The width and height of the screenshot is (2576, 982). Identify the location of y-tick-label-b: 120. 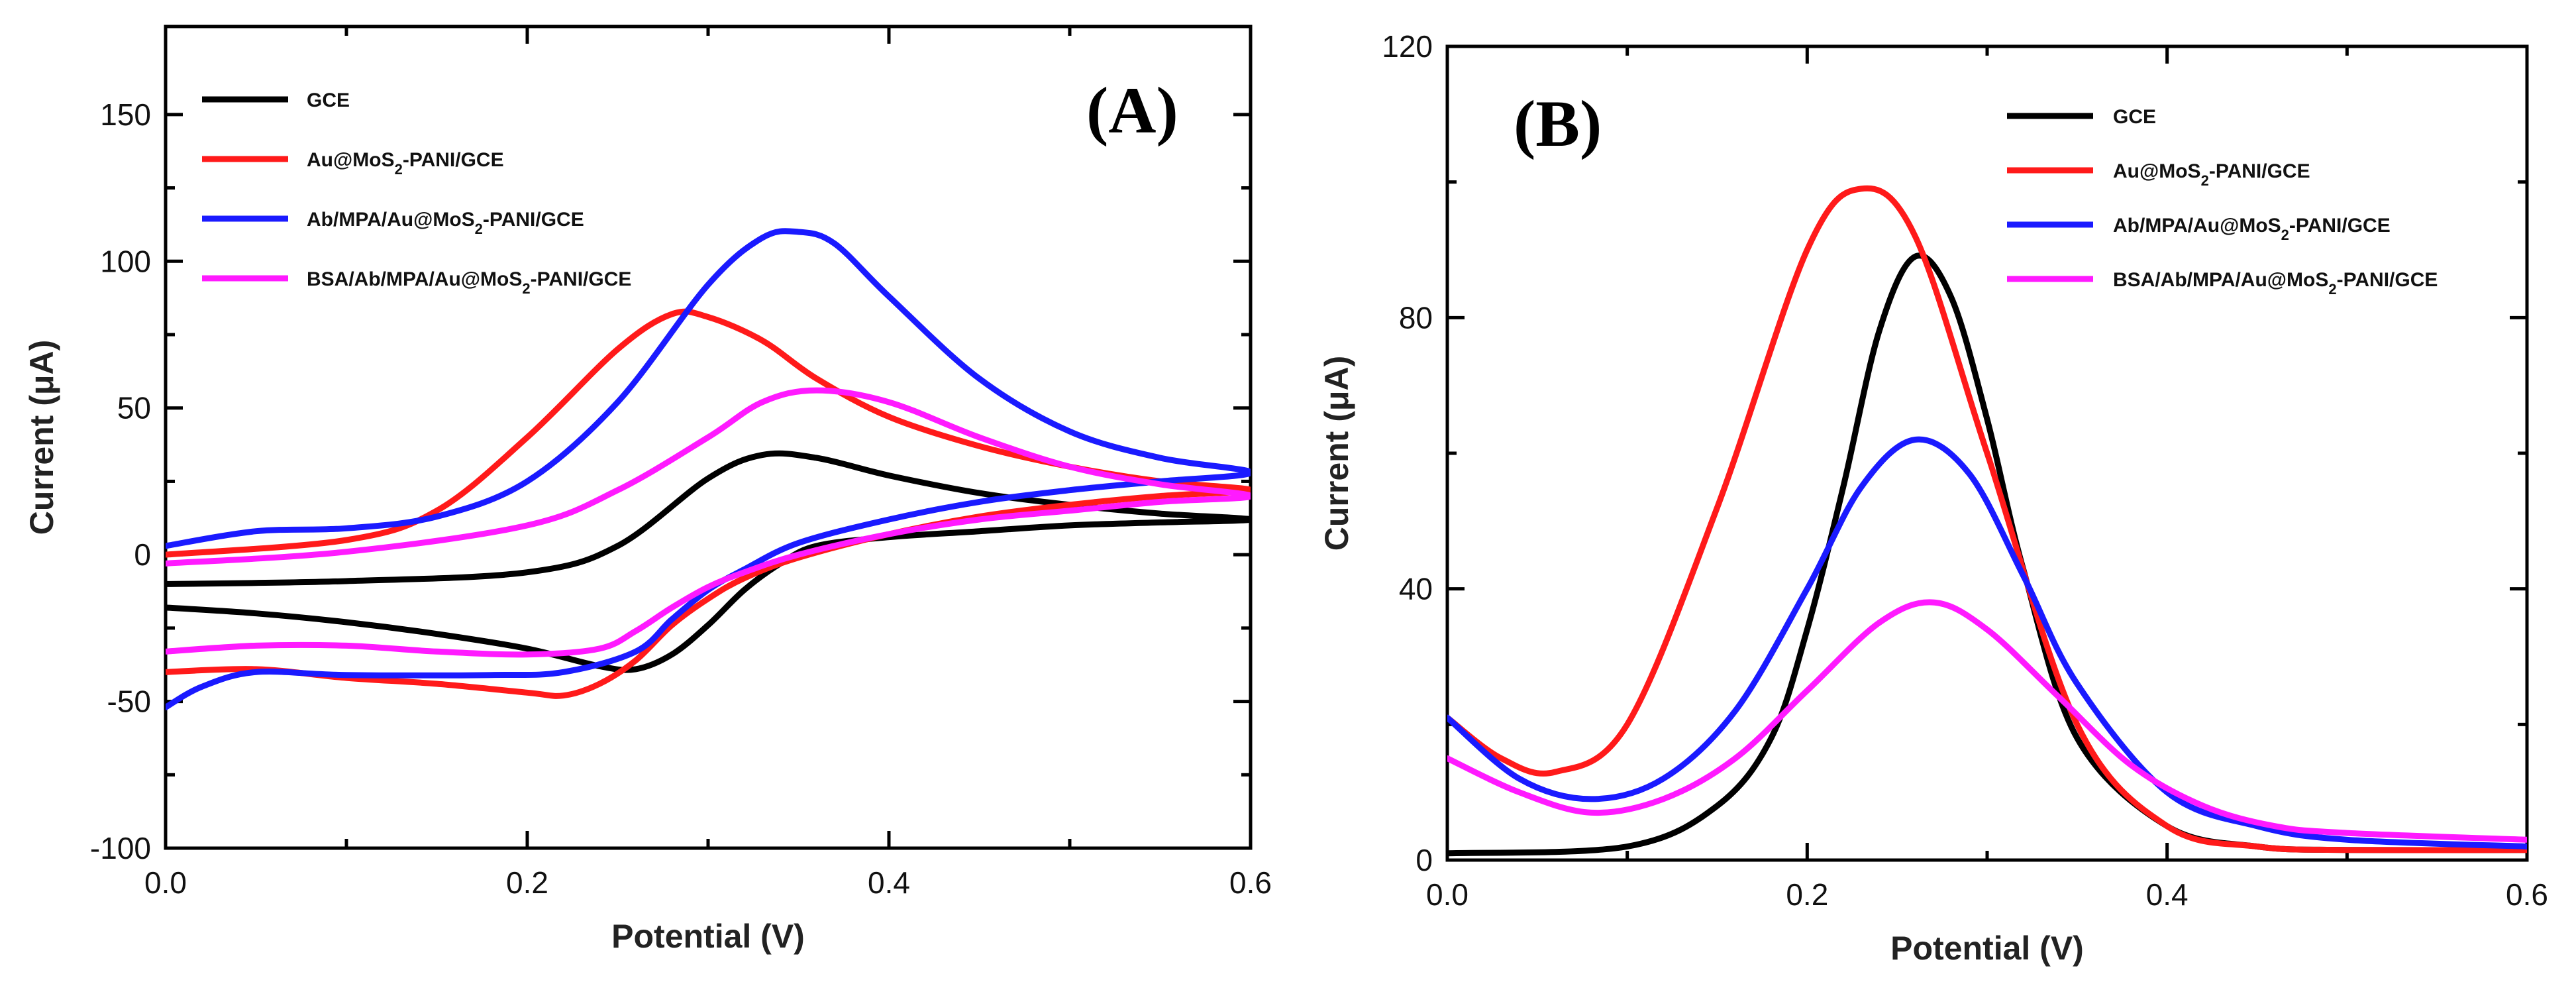
(1407, 46).